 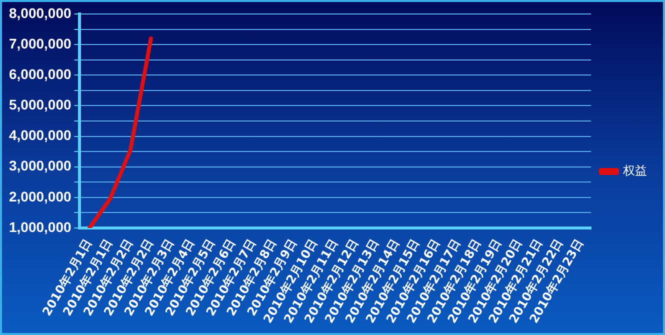 What do you see at coordinates (40, 226) in the screenshot?
I see `y-tick-label: 1,000,000` at bounding box center [40, 226].